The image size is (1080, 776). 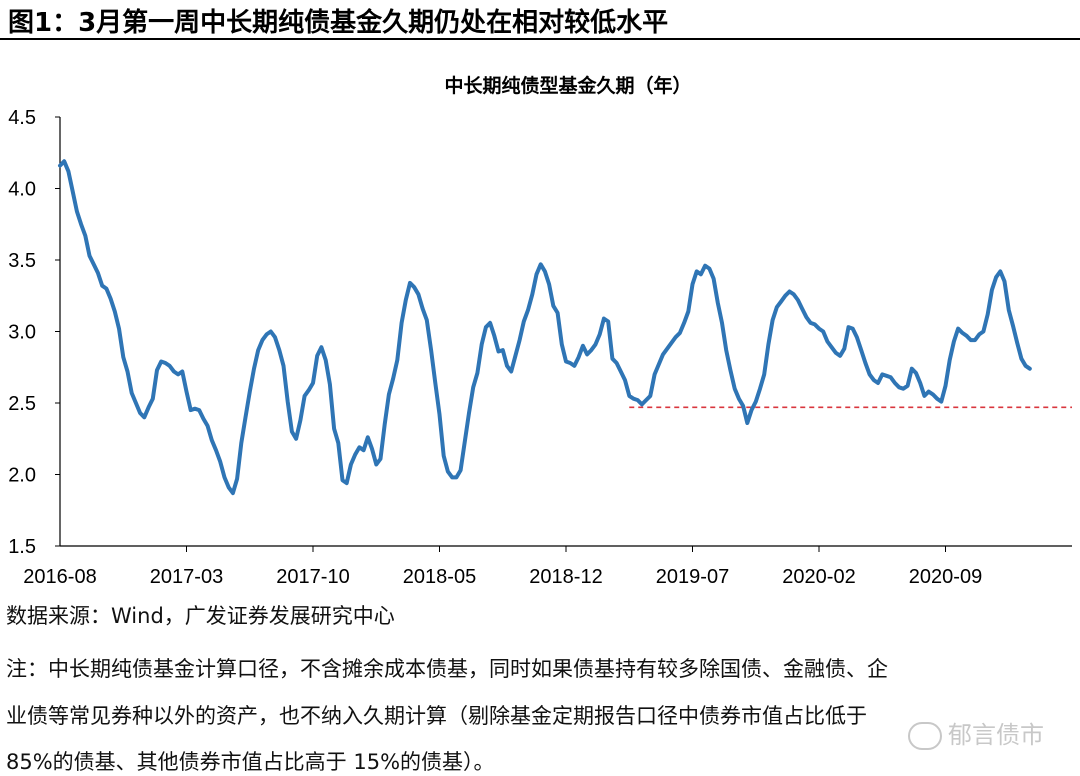 I want to click on x-tick-label: 2016-08, so click(x=59, y=577).